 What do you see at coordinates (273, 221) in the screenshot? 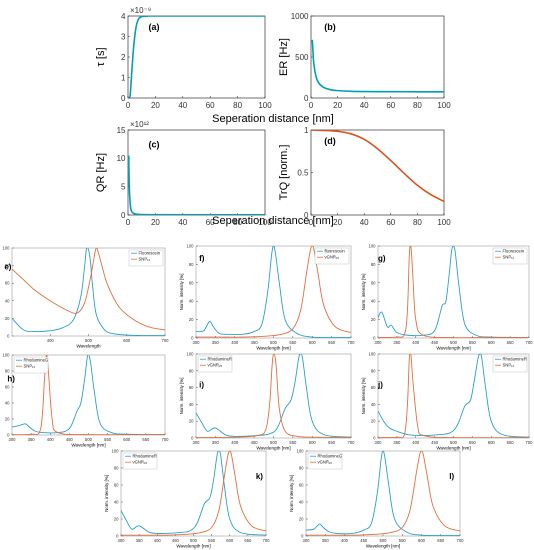
I see `bottom-xlabel: Seperation distance [nm]` at bounding box center [273, 221].